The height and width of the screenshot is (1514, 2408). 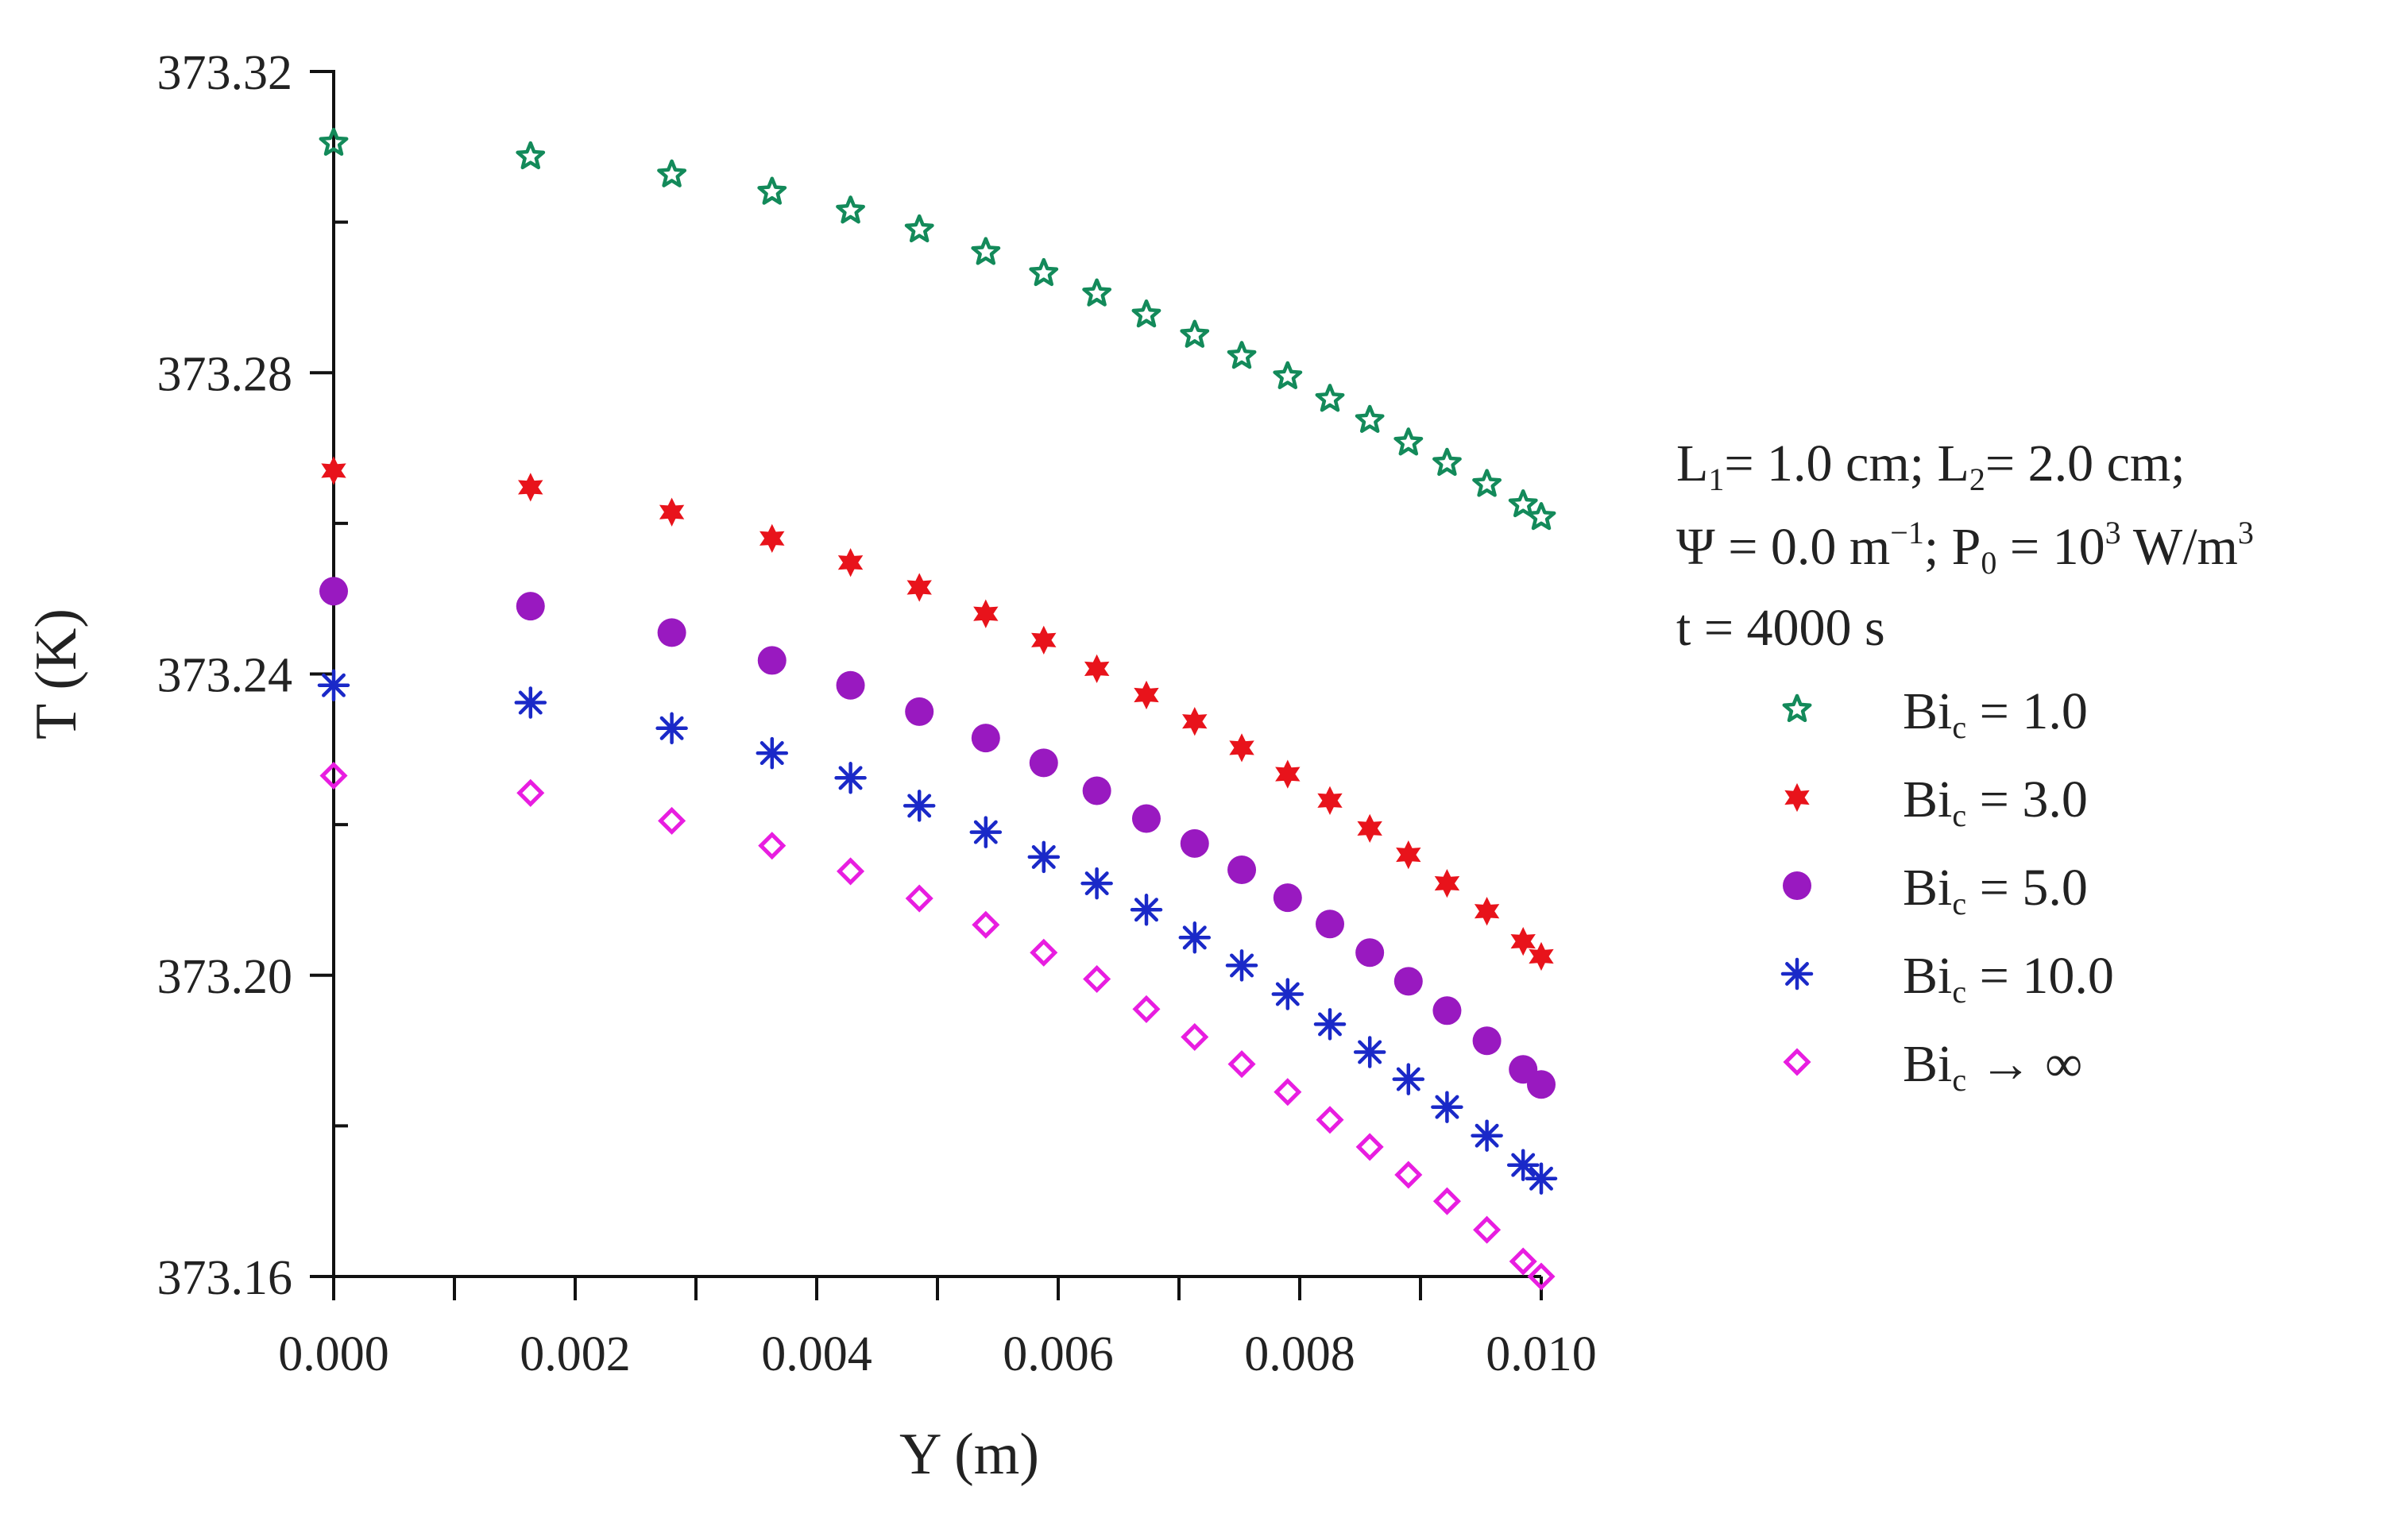 I want to click on legend-item-3: Bic = 5.0, so click(x=1936, y=890).